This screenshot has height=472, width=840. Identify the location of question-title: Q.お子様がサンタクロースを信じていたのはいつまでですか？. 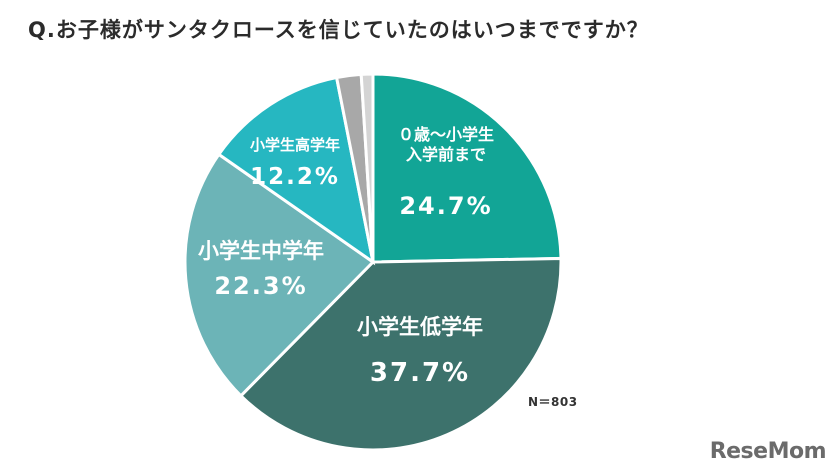
(338, 30).